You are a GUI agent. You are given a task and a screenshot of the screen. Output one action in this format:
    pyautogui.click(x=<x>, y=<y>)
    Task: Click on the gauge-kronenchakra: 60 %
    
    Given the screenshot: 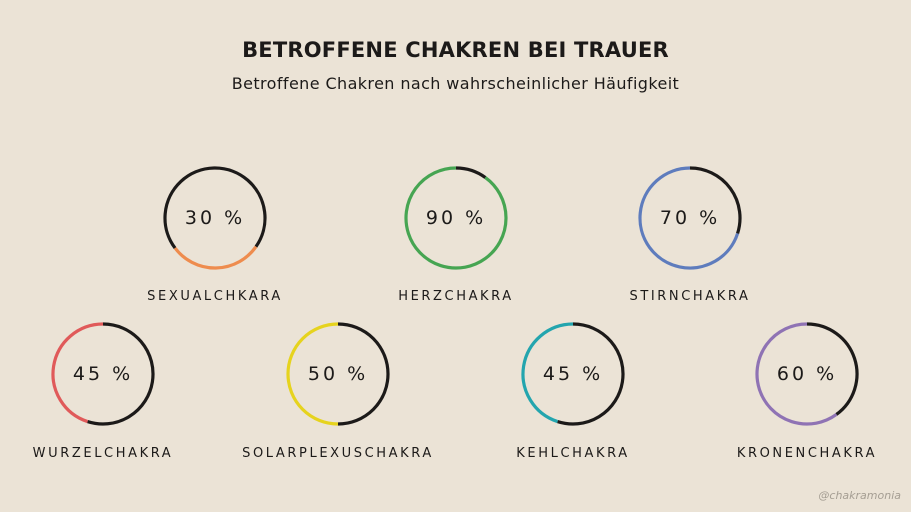 What is the action you would take?
    pyautogui.click(x=807, y=374)
    